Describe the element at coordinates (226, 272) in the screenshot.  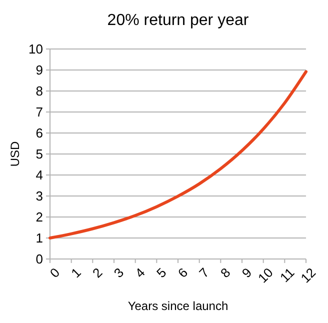
I see `x-tick-label: 8` at that location.